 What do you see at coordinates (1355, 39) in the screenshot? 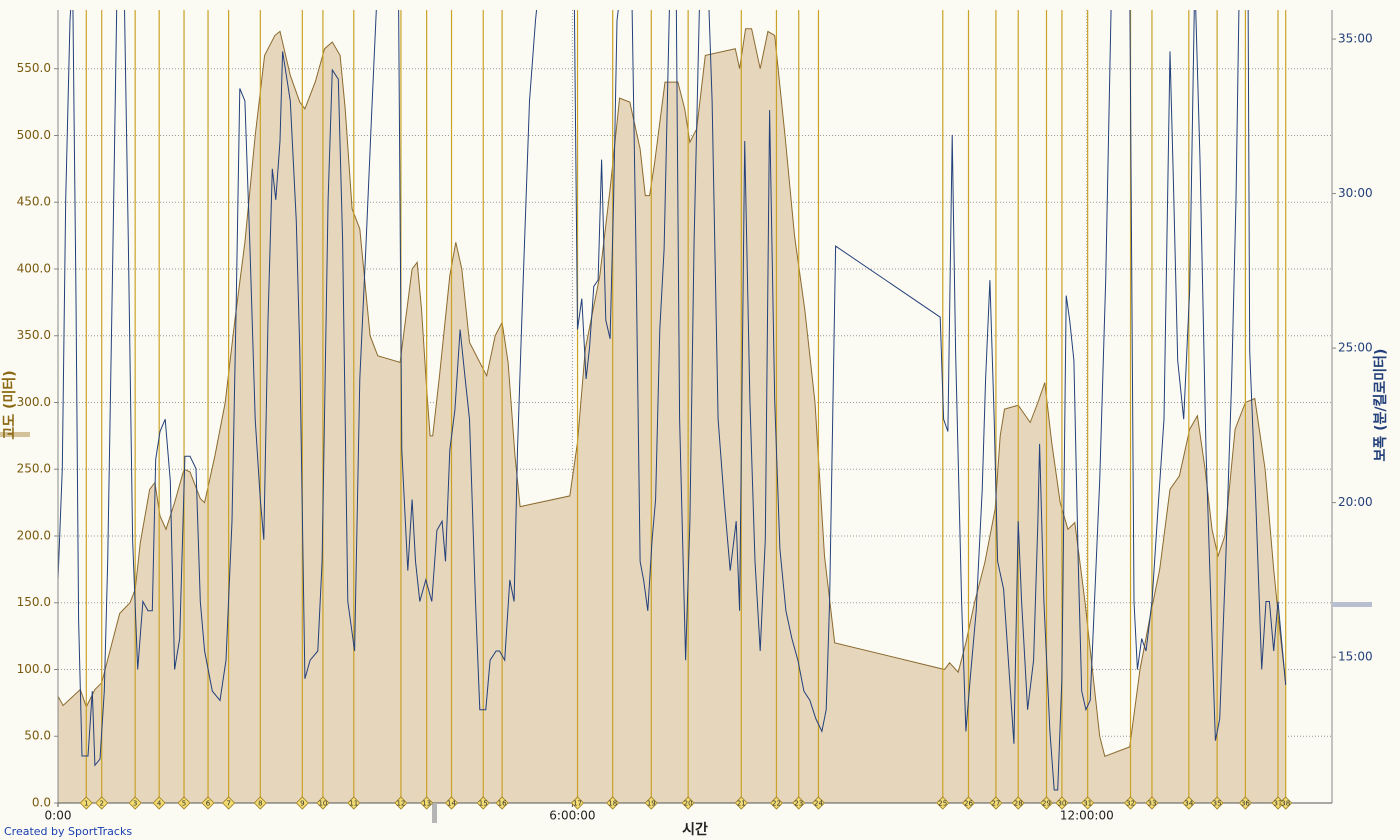
I see `y2-tick-label: 35:00` at bounding box center [1355, 39].